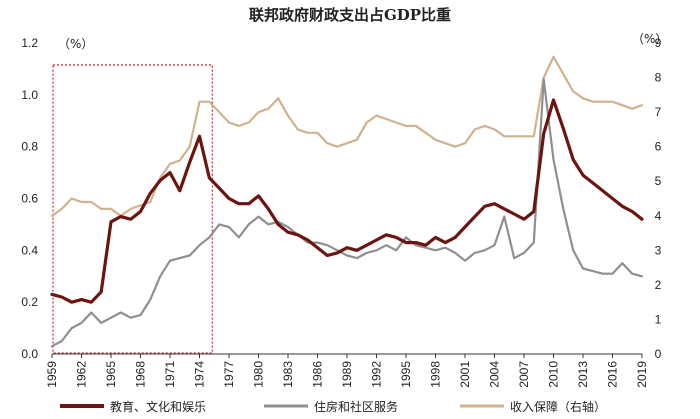 The width and height of the screenshot is (700, 419). I want to click on right-tick-label: 5, so click(658, 181).